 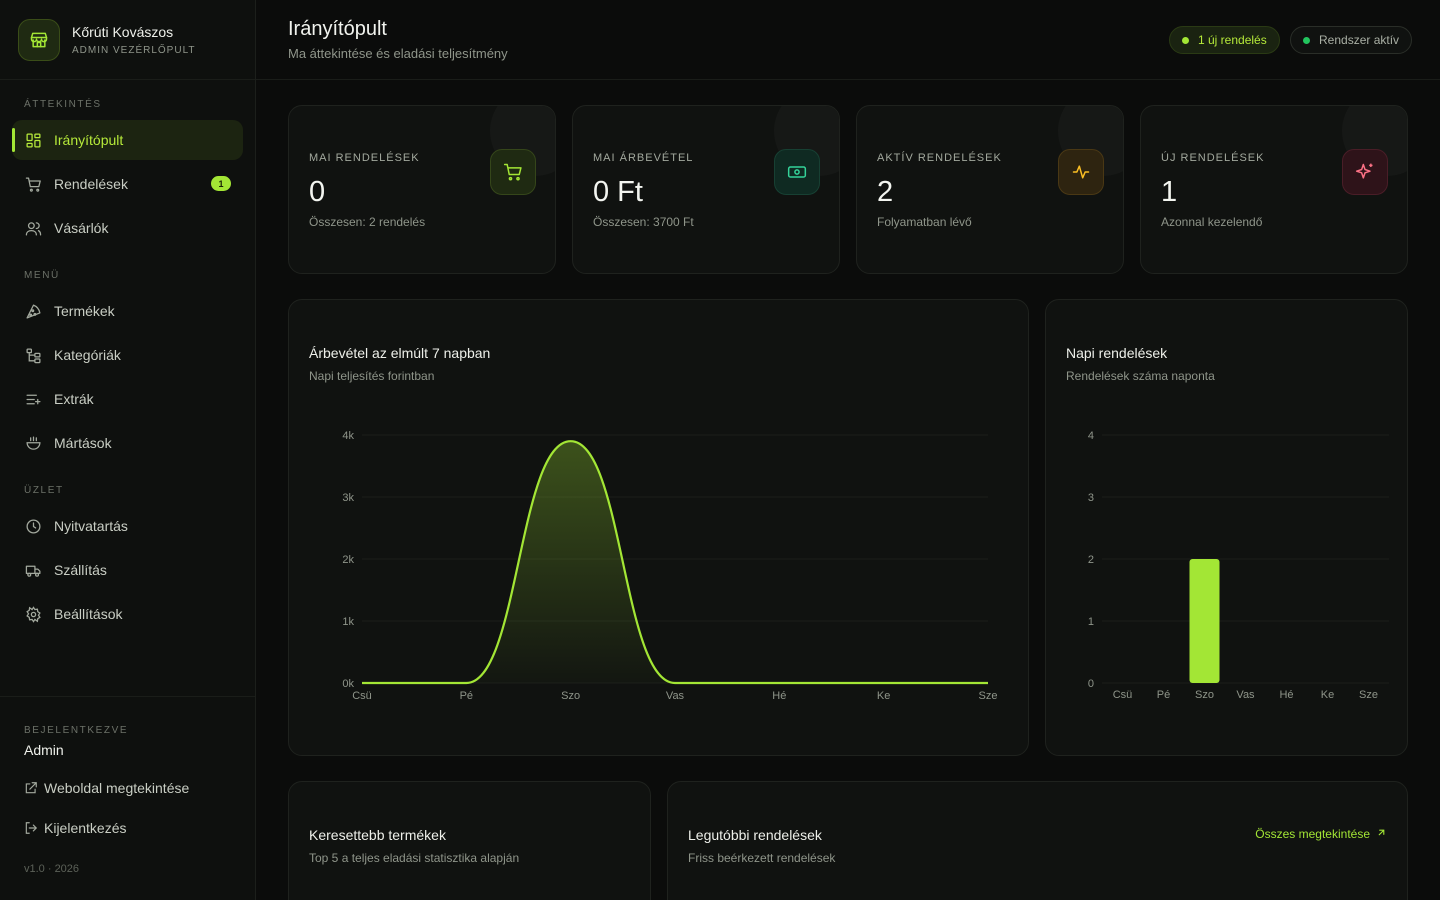 I want to click on tree-icon, so click(x=33, y=355).